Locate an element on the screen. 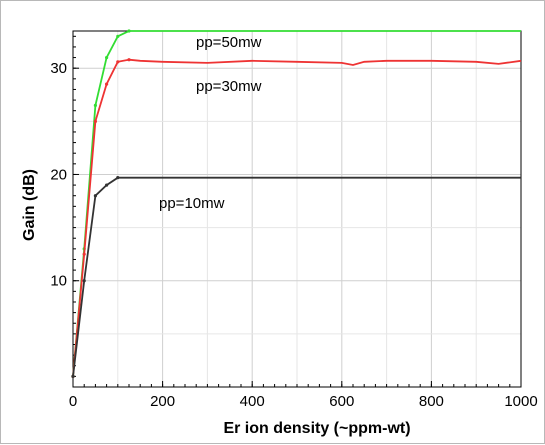 This screenshot has height=445, width=545. x-tick-label: 800 is located at coordinates (431, 401).